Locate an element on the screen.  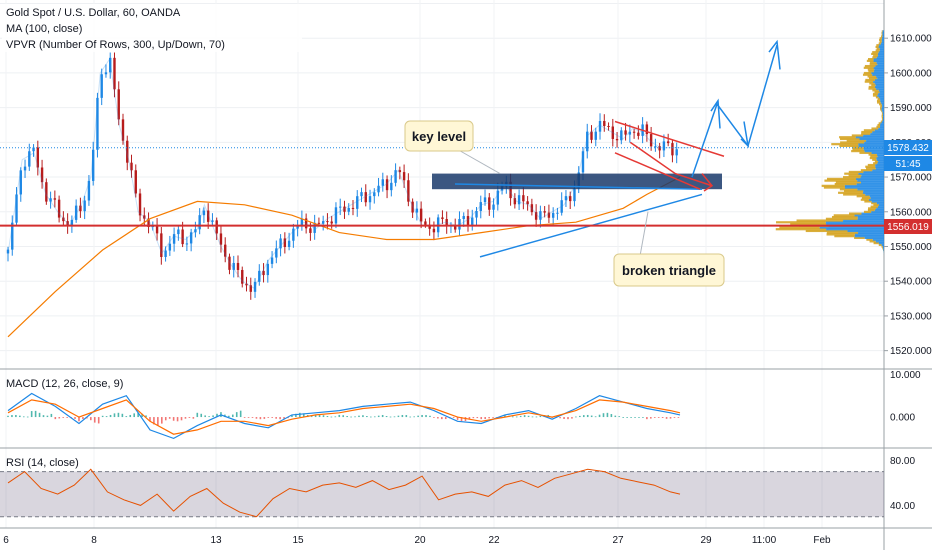
broken-triangle-pointer is located at coordinates (644, 234).